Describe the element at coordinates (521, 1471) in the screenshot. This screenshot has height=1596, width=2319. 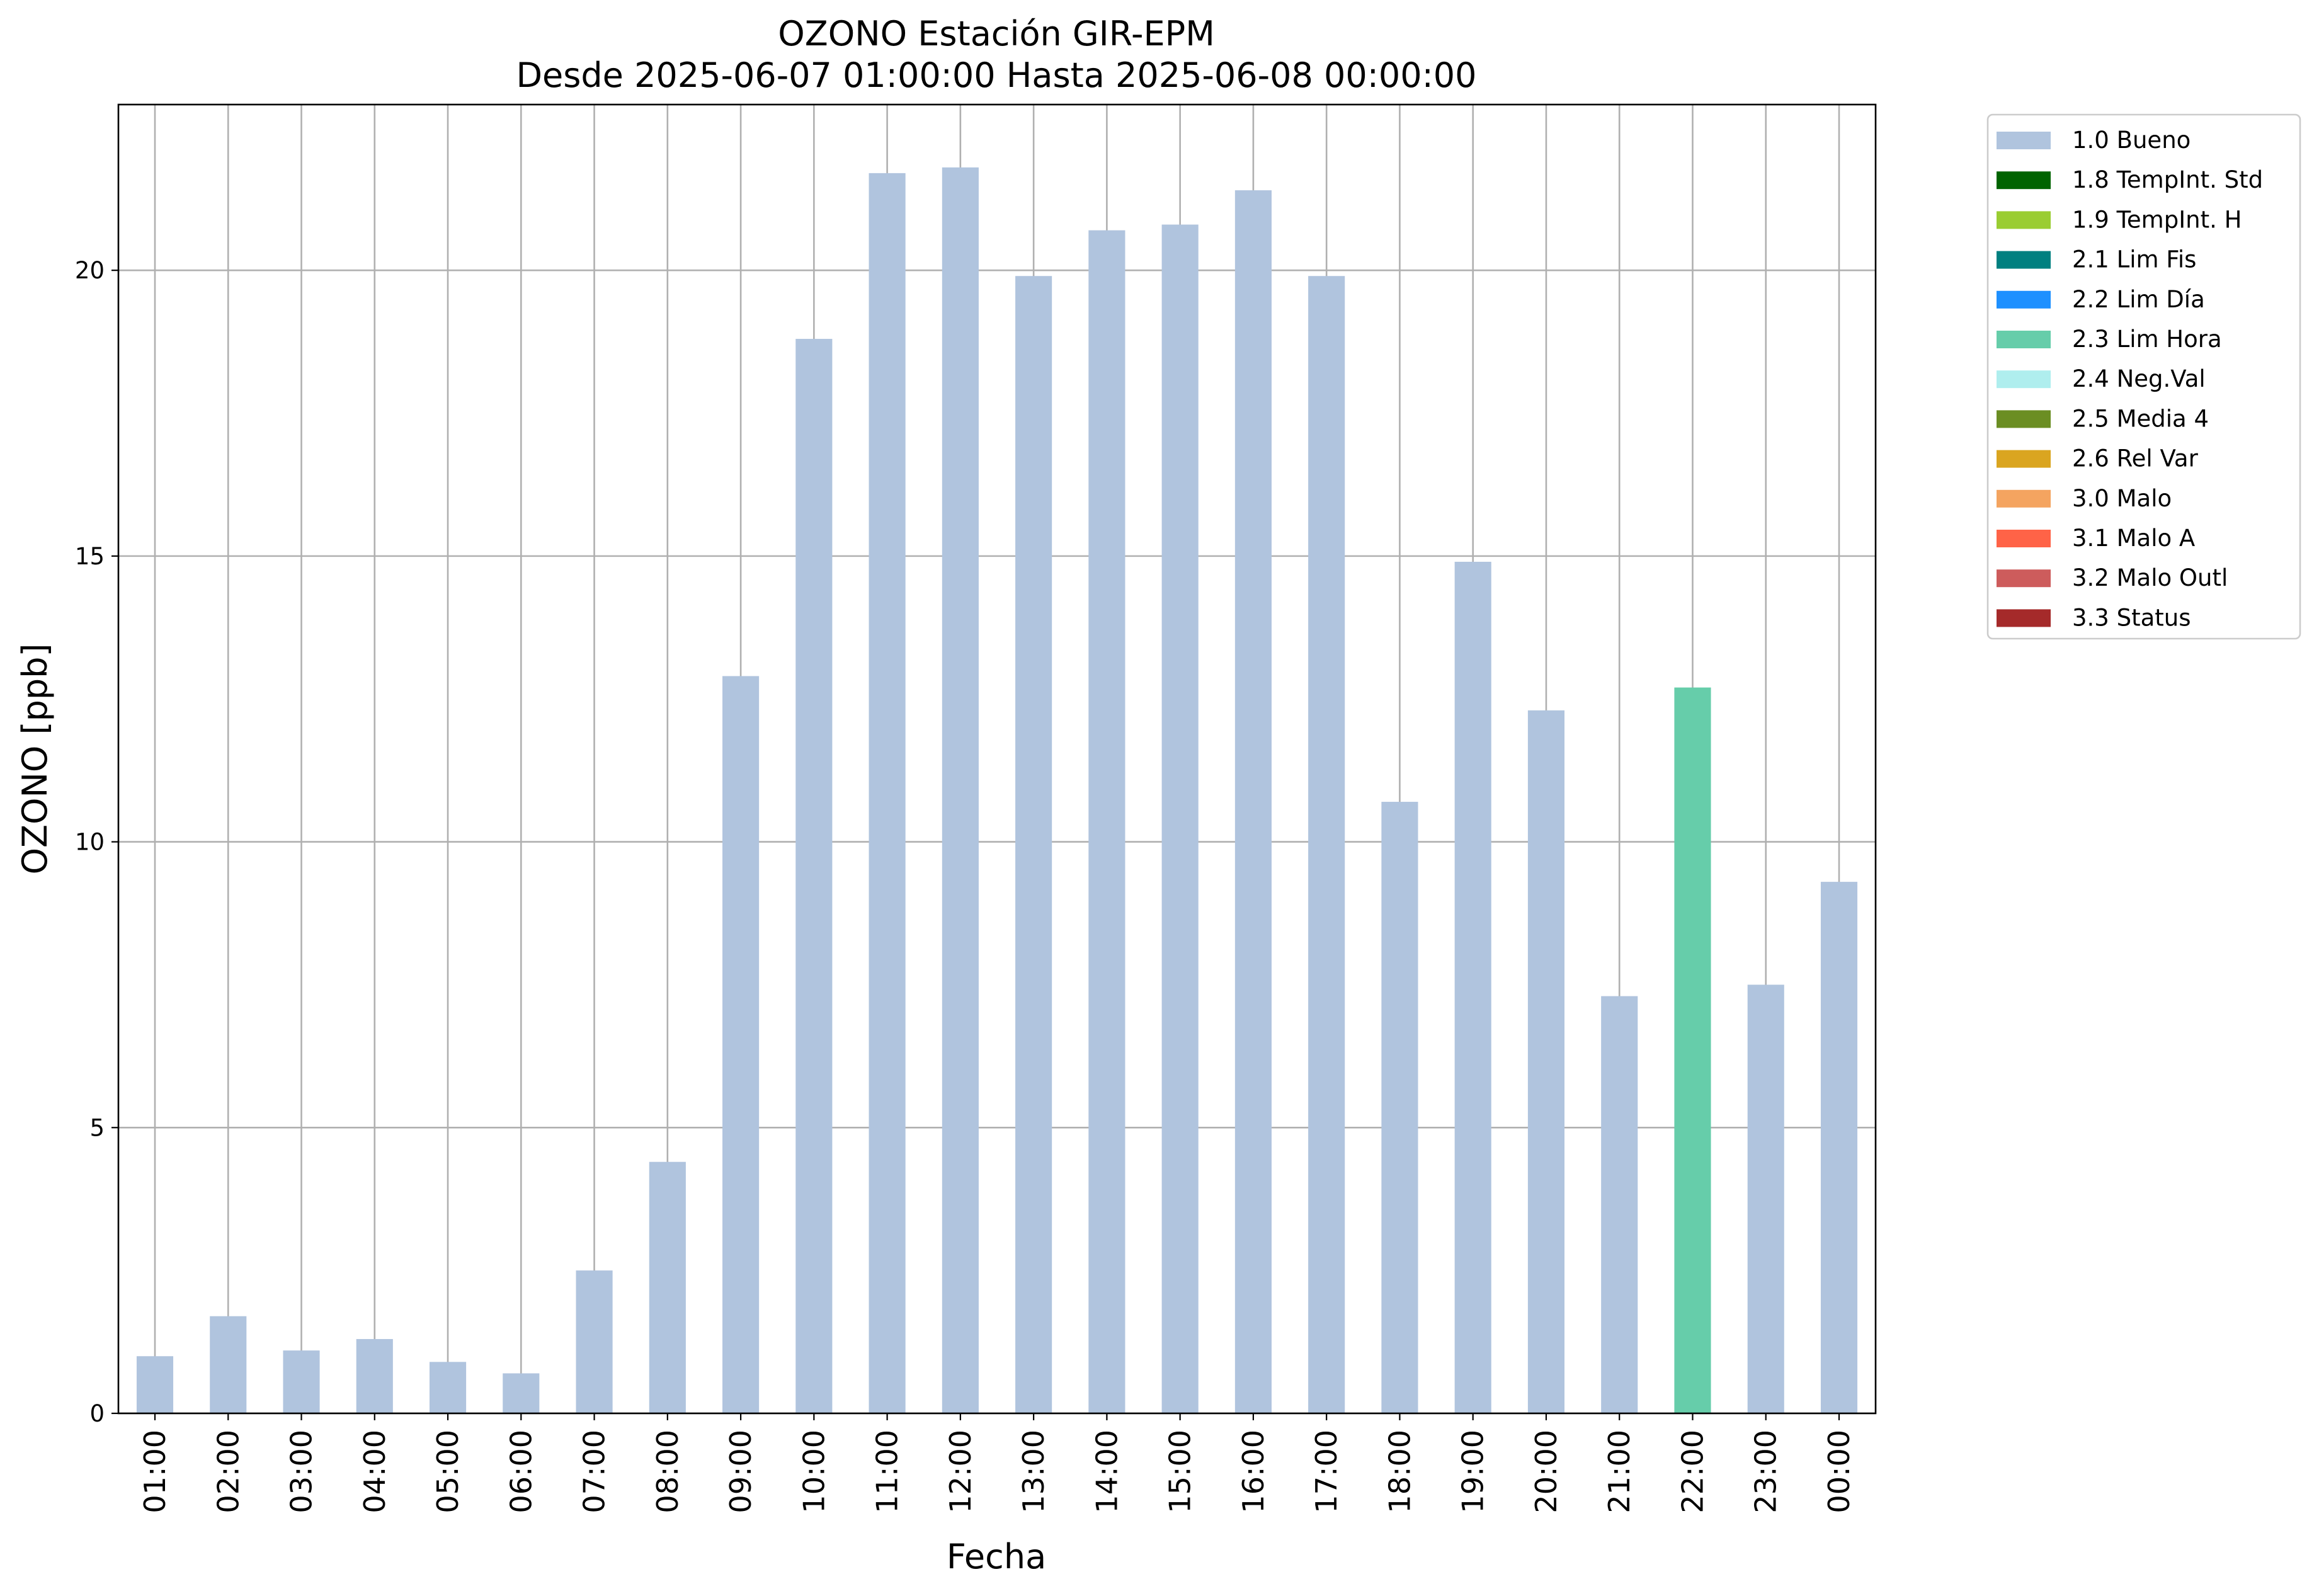
I see `x-tick-label: 06:00` at that location.